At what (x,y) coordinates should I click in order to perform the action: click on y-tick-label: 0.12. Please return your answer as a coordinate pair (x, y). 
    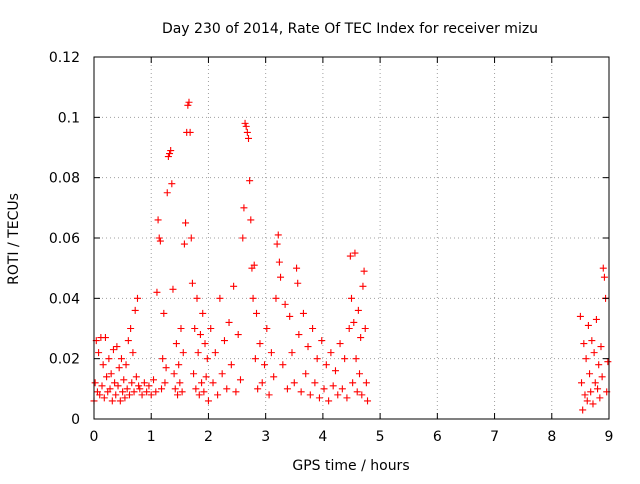
    Looking at the image, I should click on (64, 58).